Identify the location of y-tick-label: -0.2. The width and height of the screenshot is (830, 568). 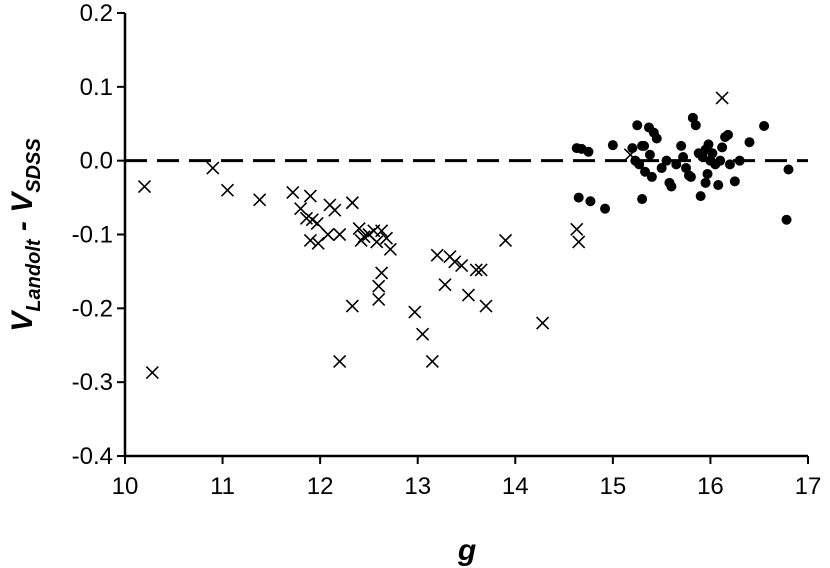
(92, 308).